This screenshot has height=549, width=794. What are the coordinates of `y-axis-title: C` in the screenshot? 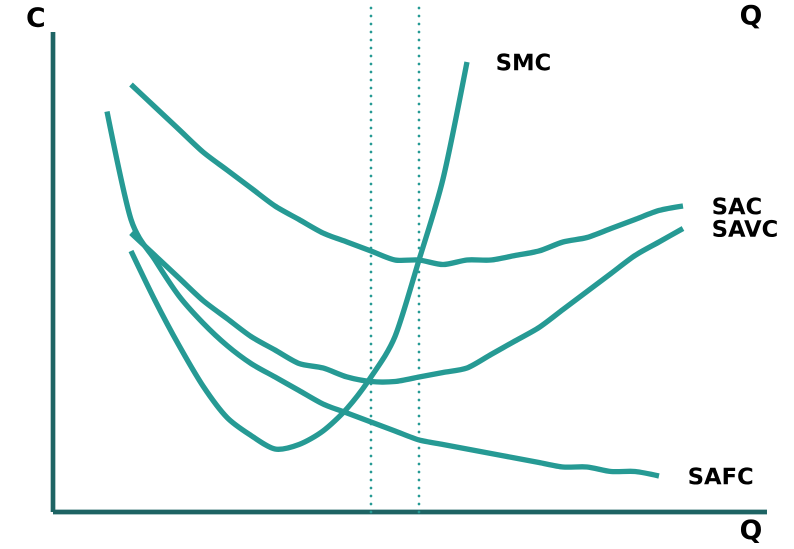 It's located at (35, 17).